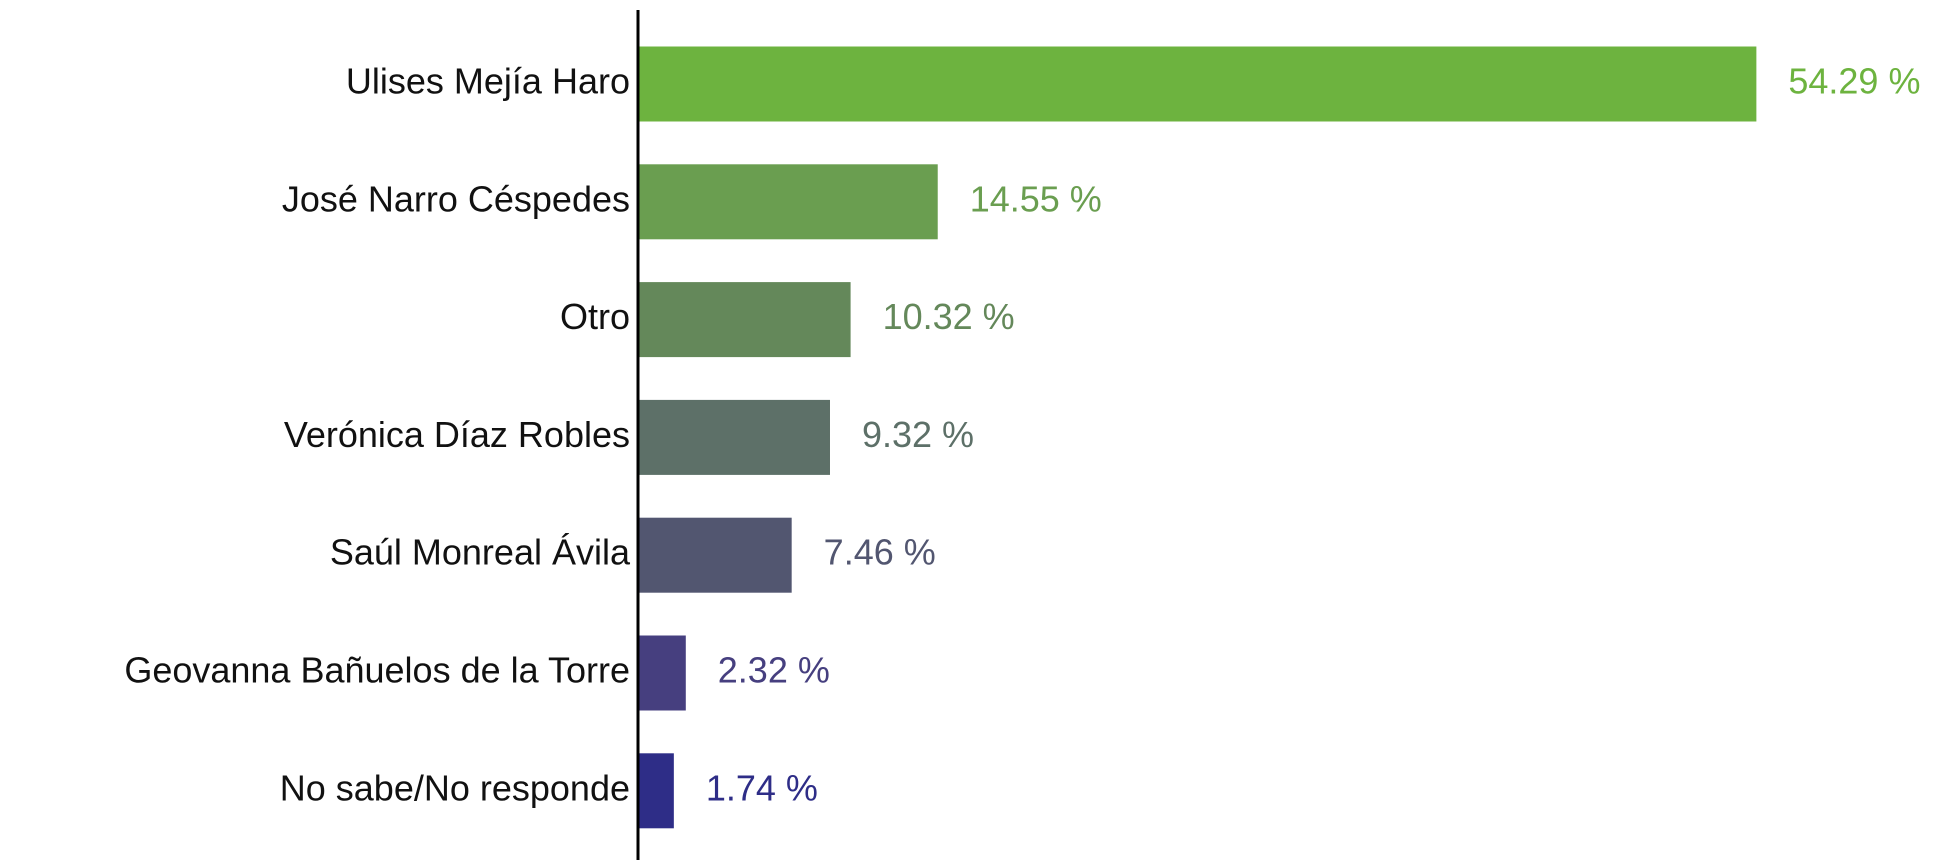  What do you see at coordinates (1036, 198) in the screenshot?
I see `value-label: 14.55 %` at bounding box center [1036, 198].